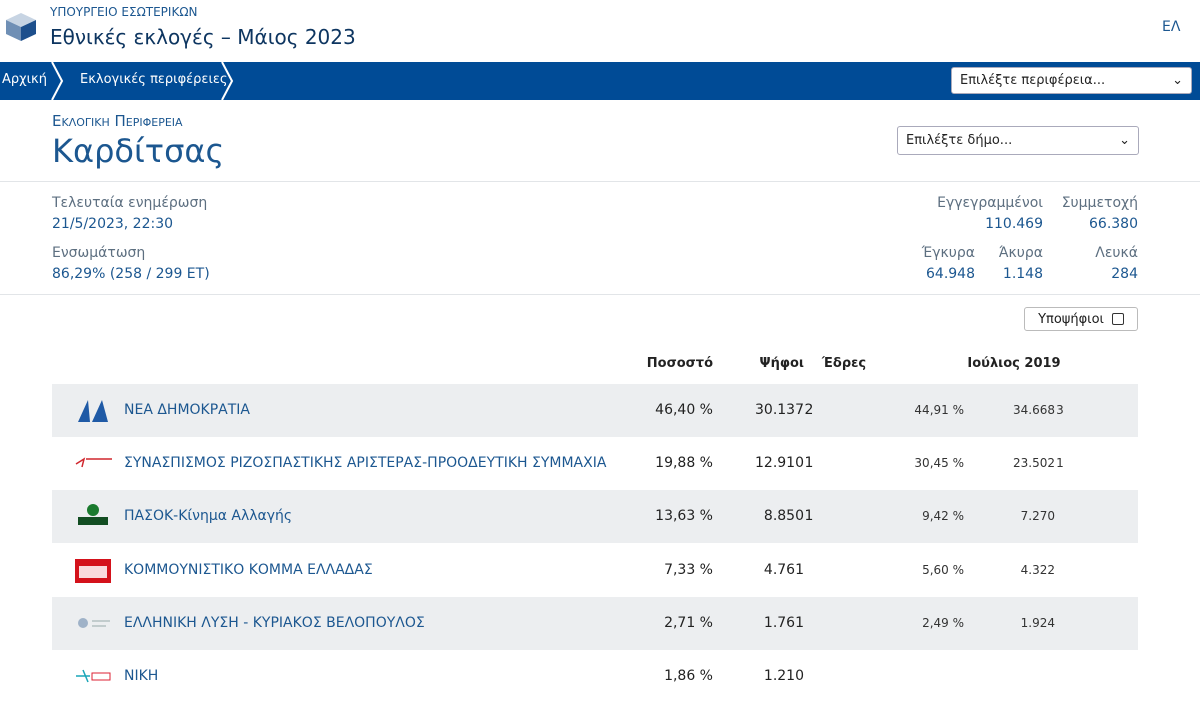  Describe the element at coordinates (948, 253) in the screenshot. I see `stat-label: Έγκυρα` at that location.